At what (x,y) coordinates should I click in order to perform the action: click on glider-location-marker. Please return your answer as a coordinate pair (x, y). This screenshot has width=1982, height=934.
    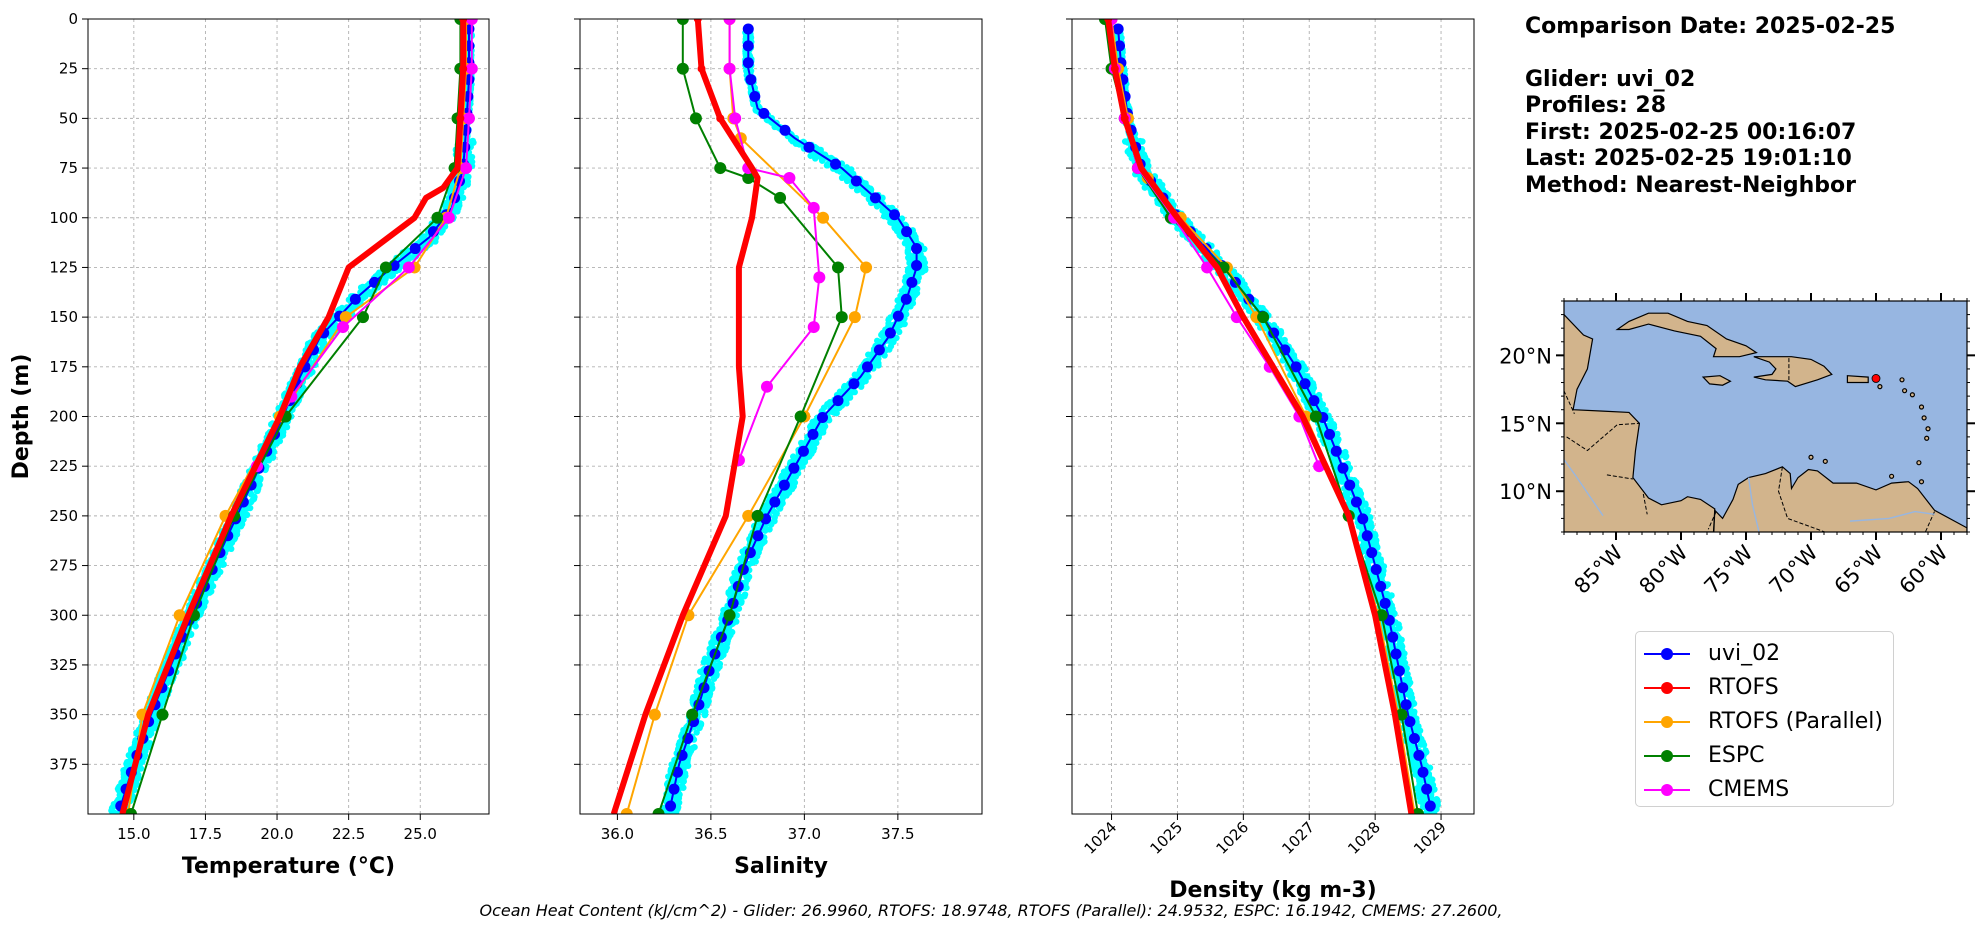
    Looking at the image, I should click on (1876, 378).